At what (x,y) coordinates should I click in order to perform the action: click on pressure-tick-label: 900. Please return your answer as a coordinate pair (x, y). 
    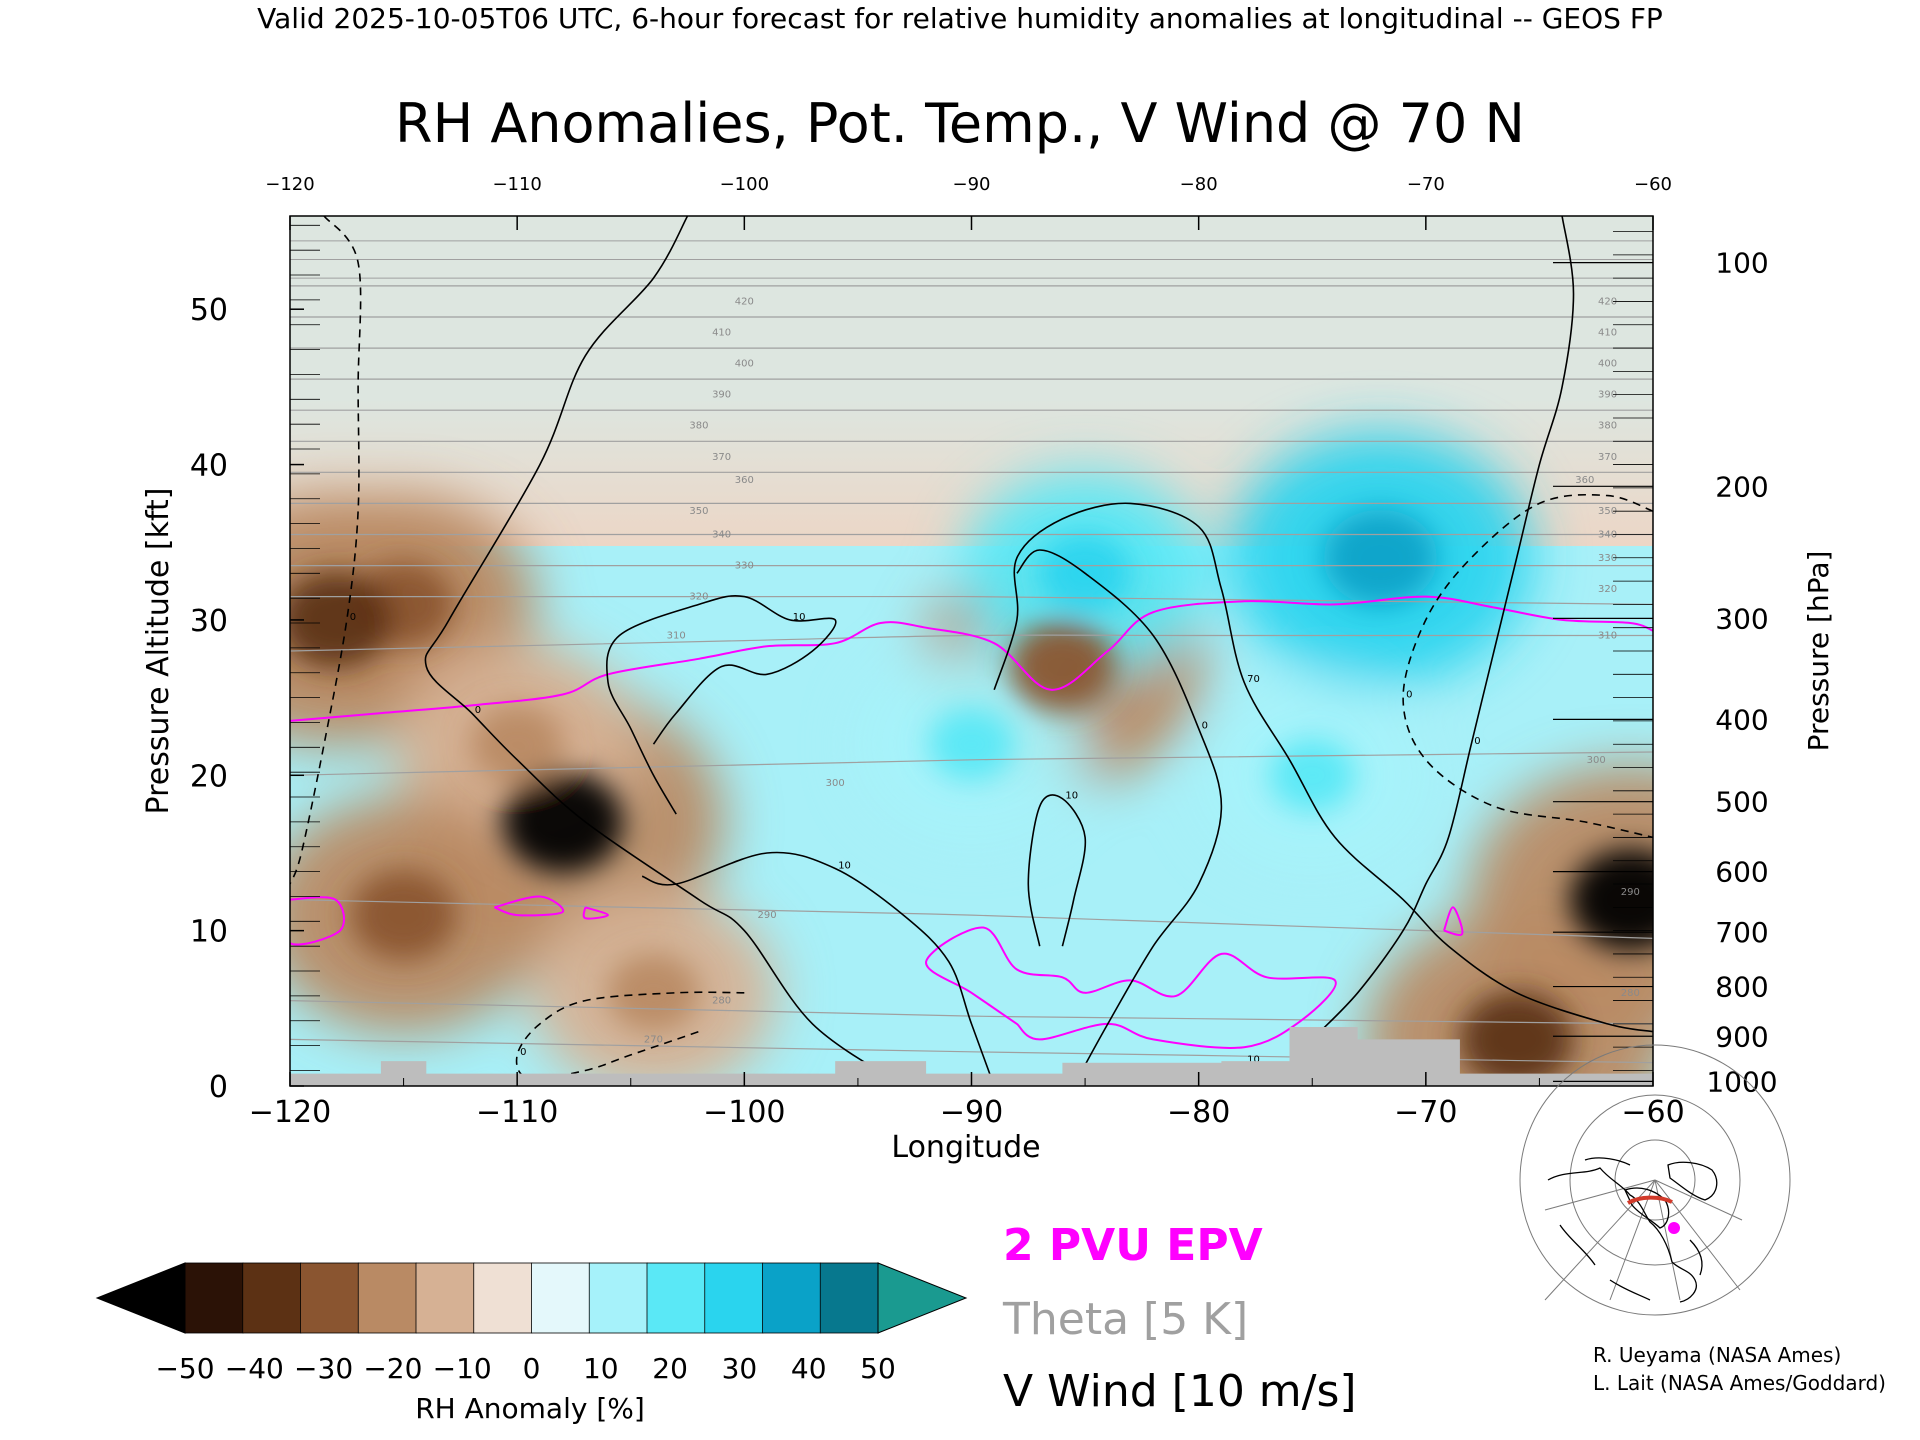
    Looking at the image, I should click on (1741, 1036).